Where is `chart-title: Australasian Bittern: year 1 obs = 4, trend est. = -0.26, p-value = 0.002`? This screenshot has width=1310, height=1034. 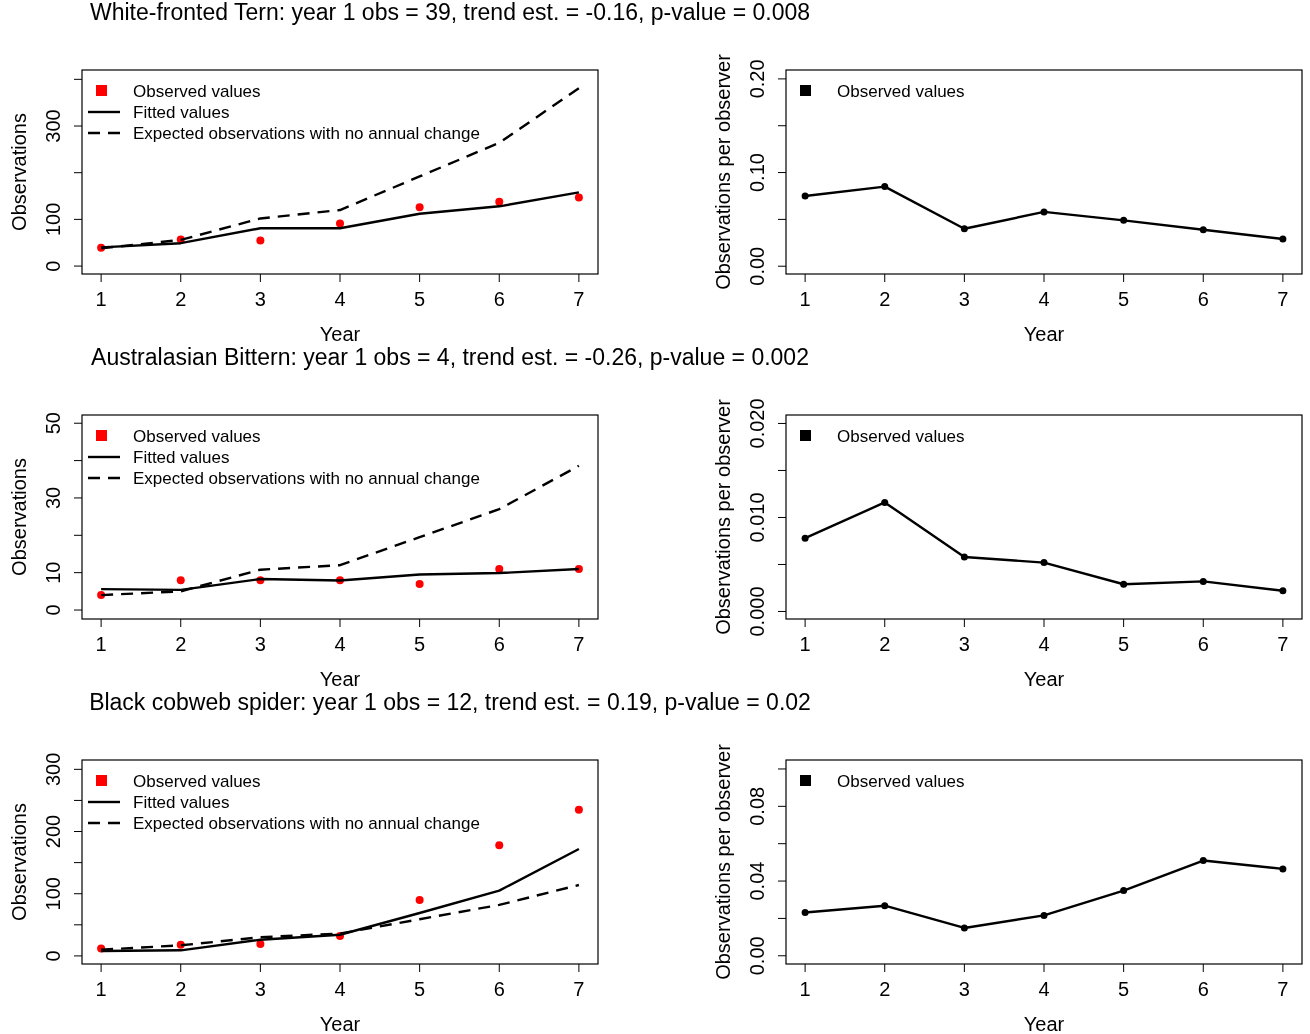
chart-title: Australasian Bittern: year 1 obs = 4, trend est. = -0.26, p-value = 0.002 is located at coordinates (450, 357).